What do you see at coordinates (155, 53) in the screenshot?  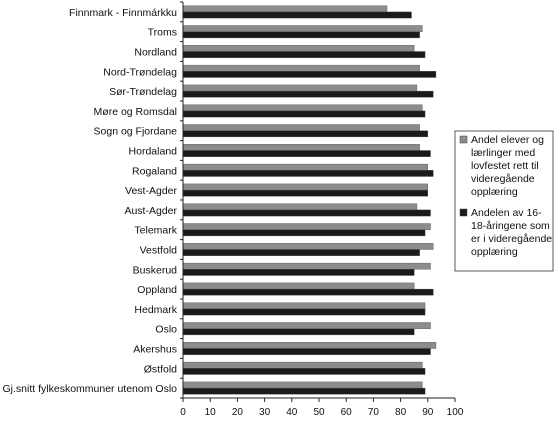 I see `category-label: Nordland` at bounding box center [155, 53].